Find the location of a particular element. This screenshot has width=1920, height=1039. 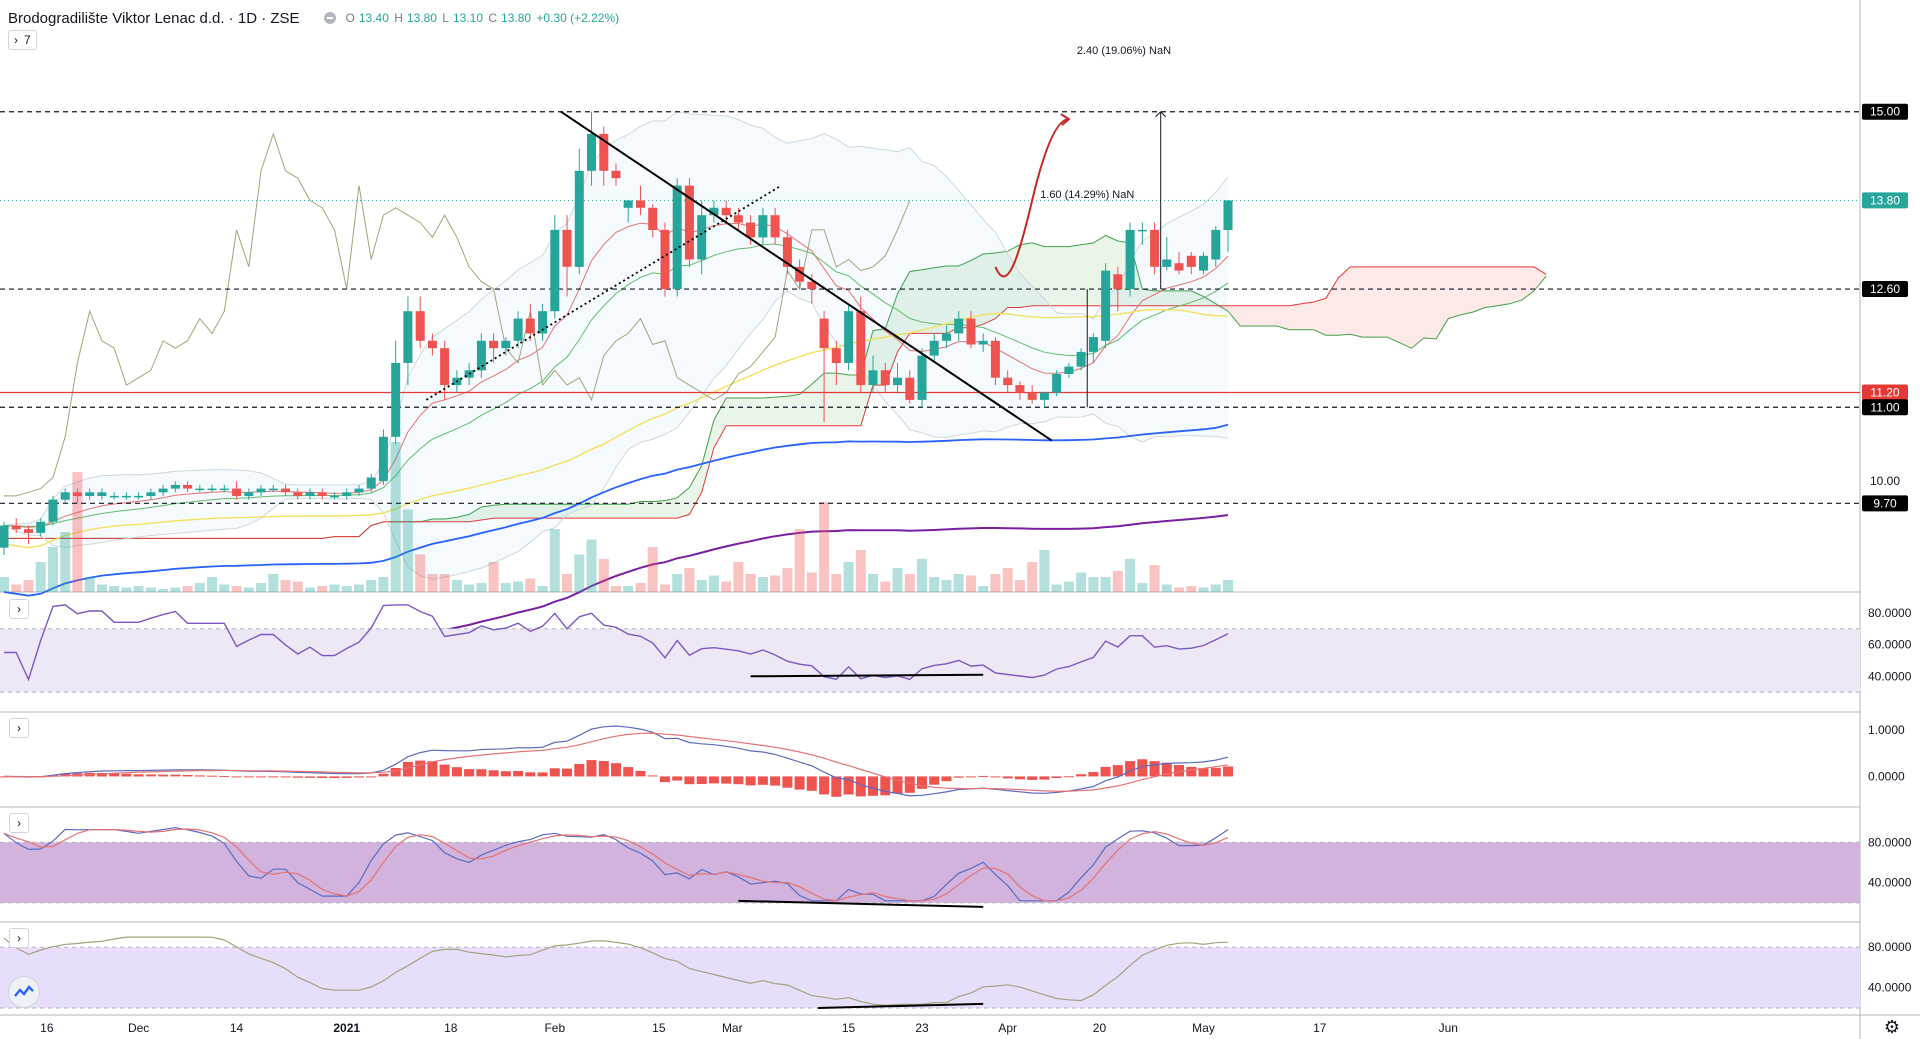

minus-circle-icon is located at coordinates (329, 18).